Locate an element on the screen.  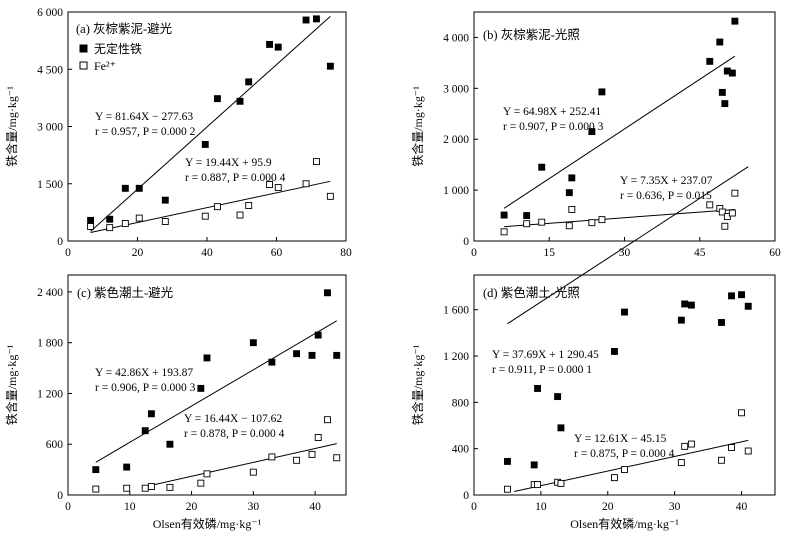
regression-equation: Y = 42.86X + 193.87 is located at coordinates (144, 373).